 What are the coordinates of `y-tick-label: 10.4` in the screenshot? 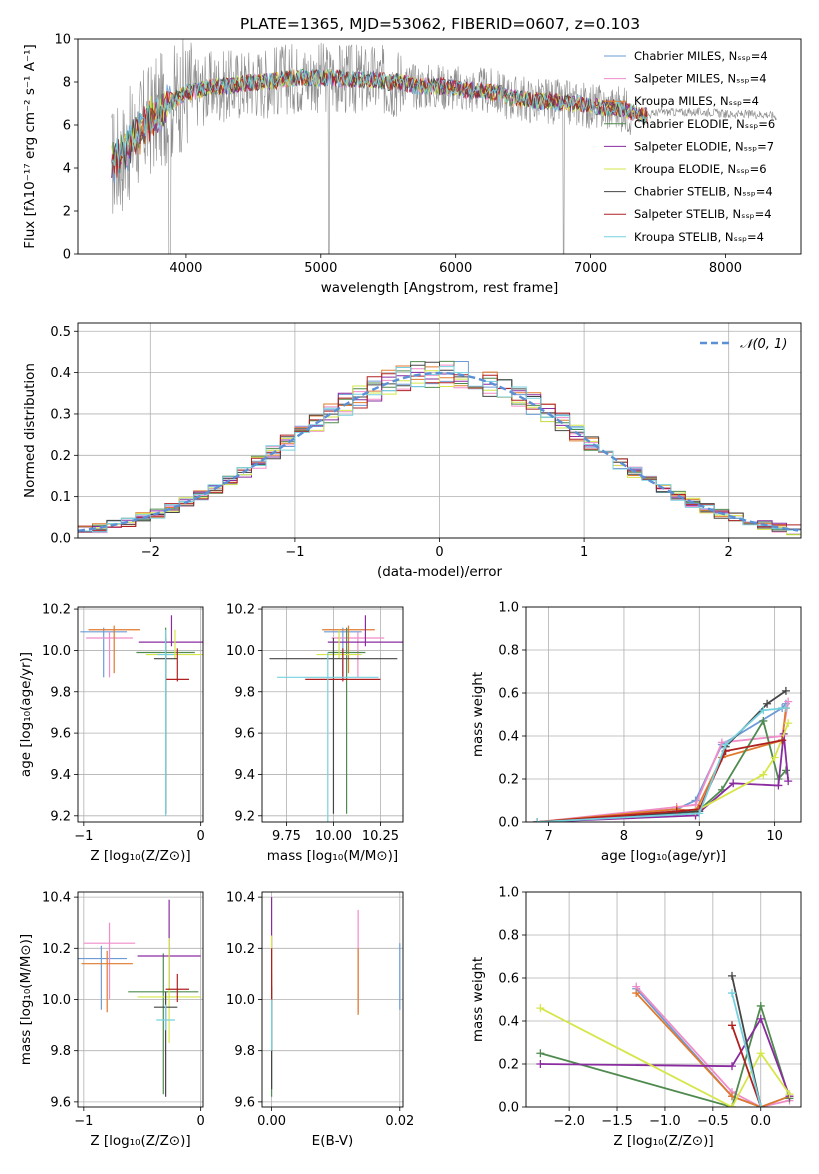 It's located at (56, 898).